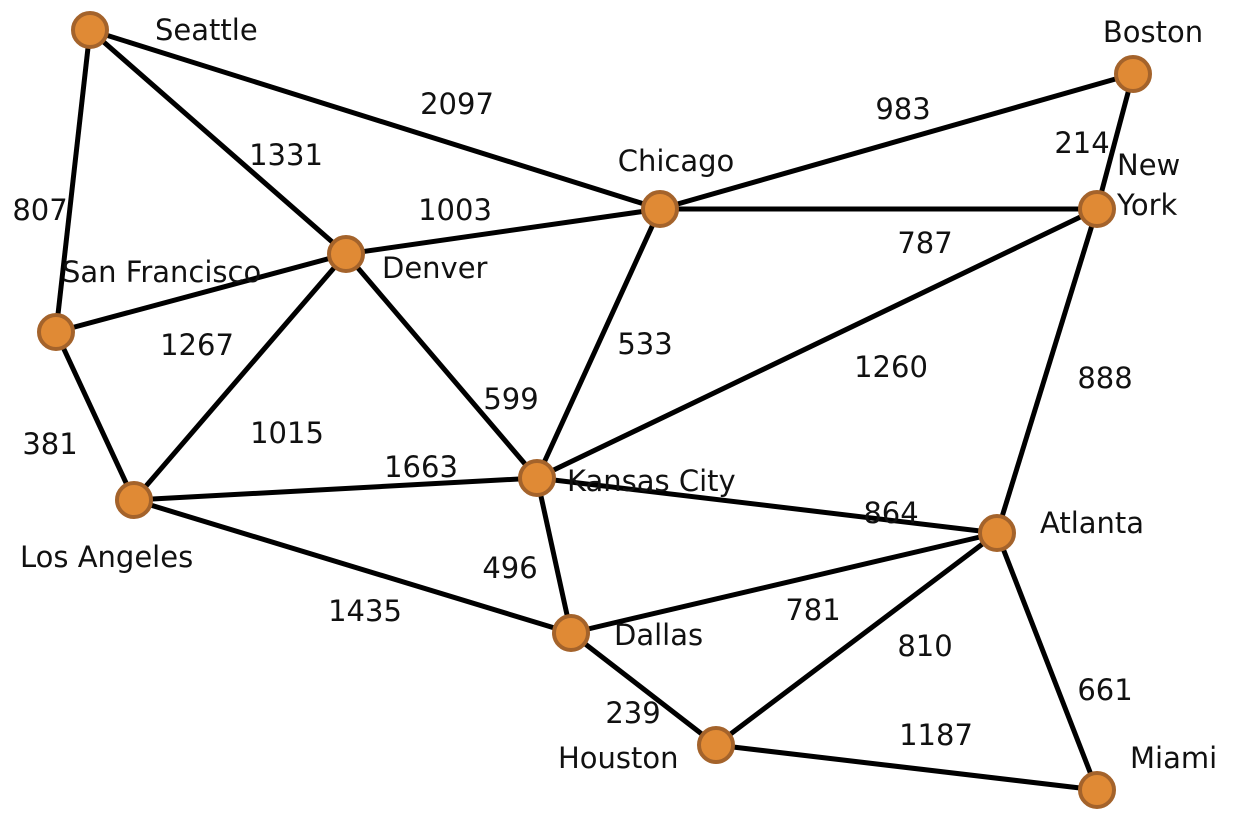 This screenshot has width=1236, height=830. What do you see at coordinates (40, 210) in the screenshot?
I see `edge-weight: 807` at bounding box center [40, 210].